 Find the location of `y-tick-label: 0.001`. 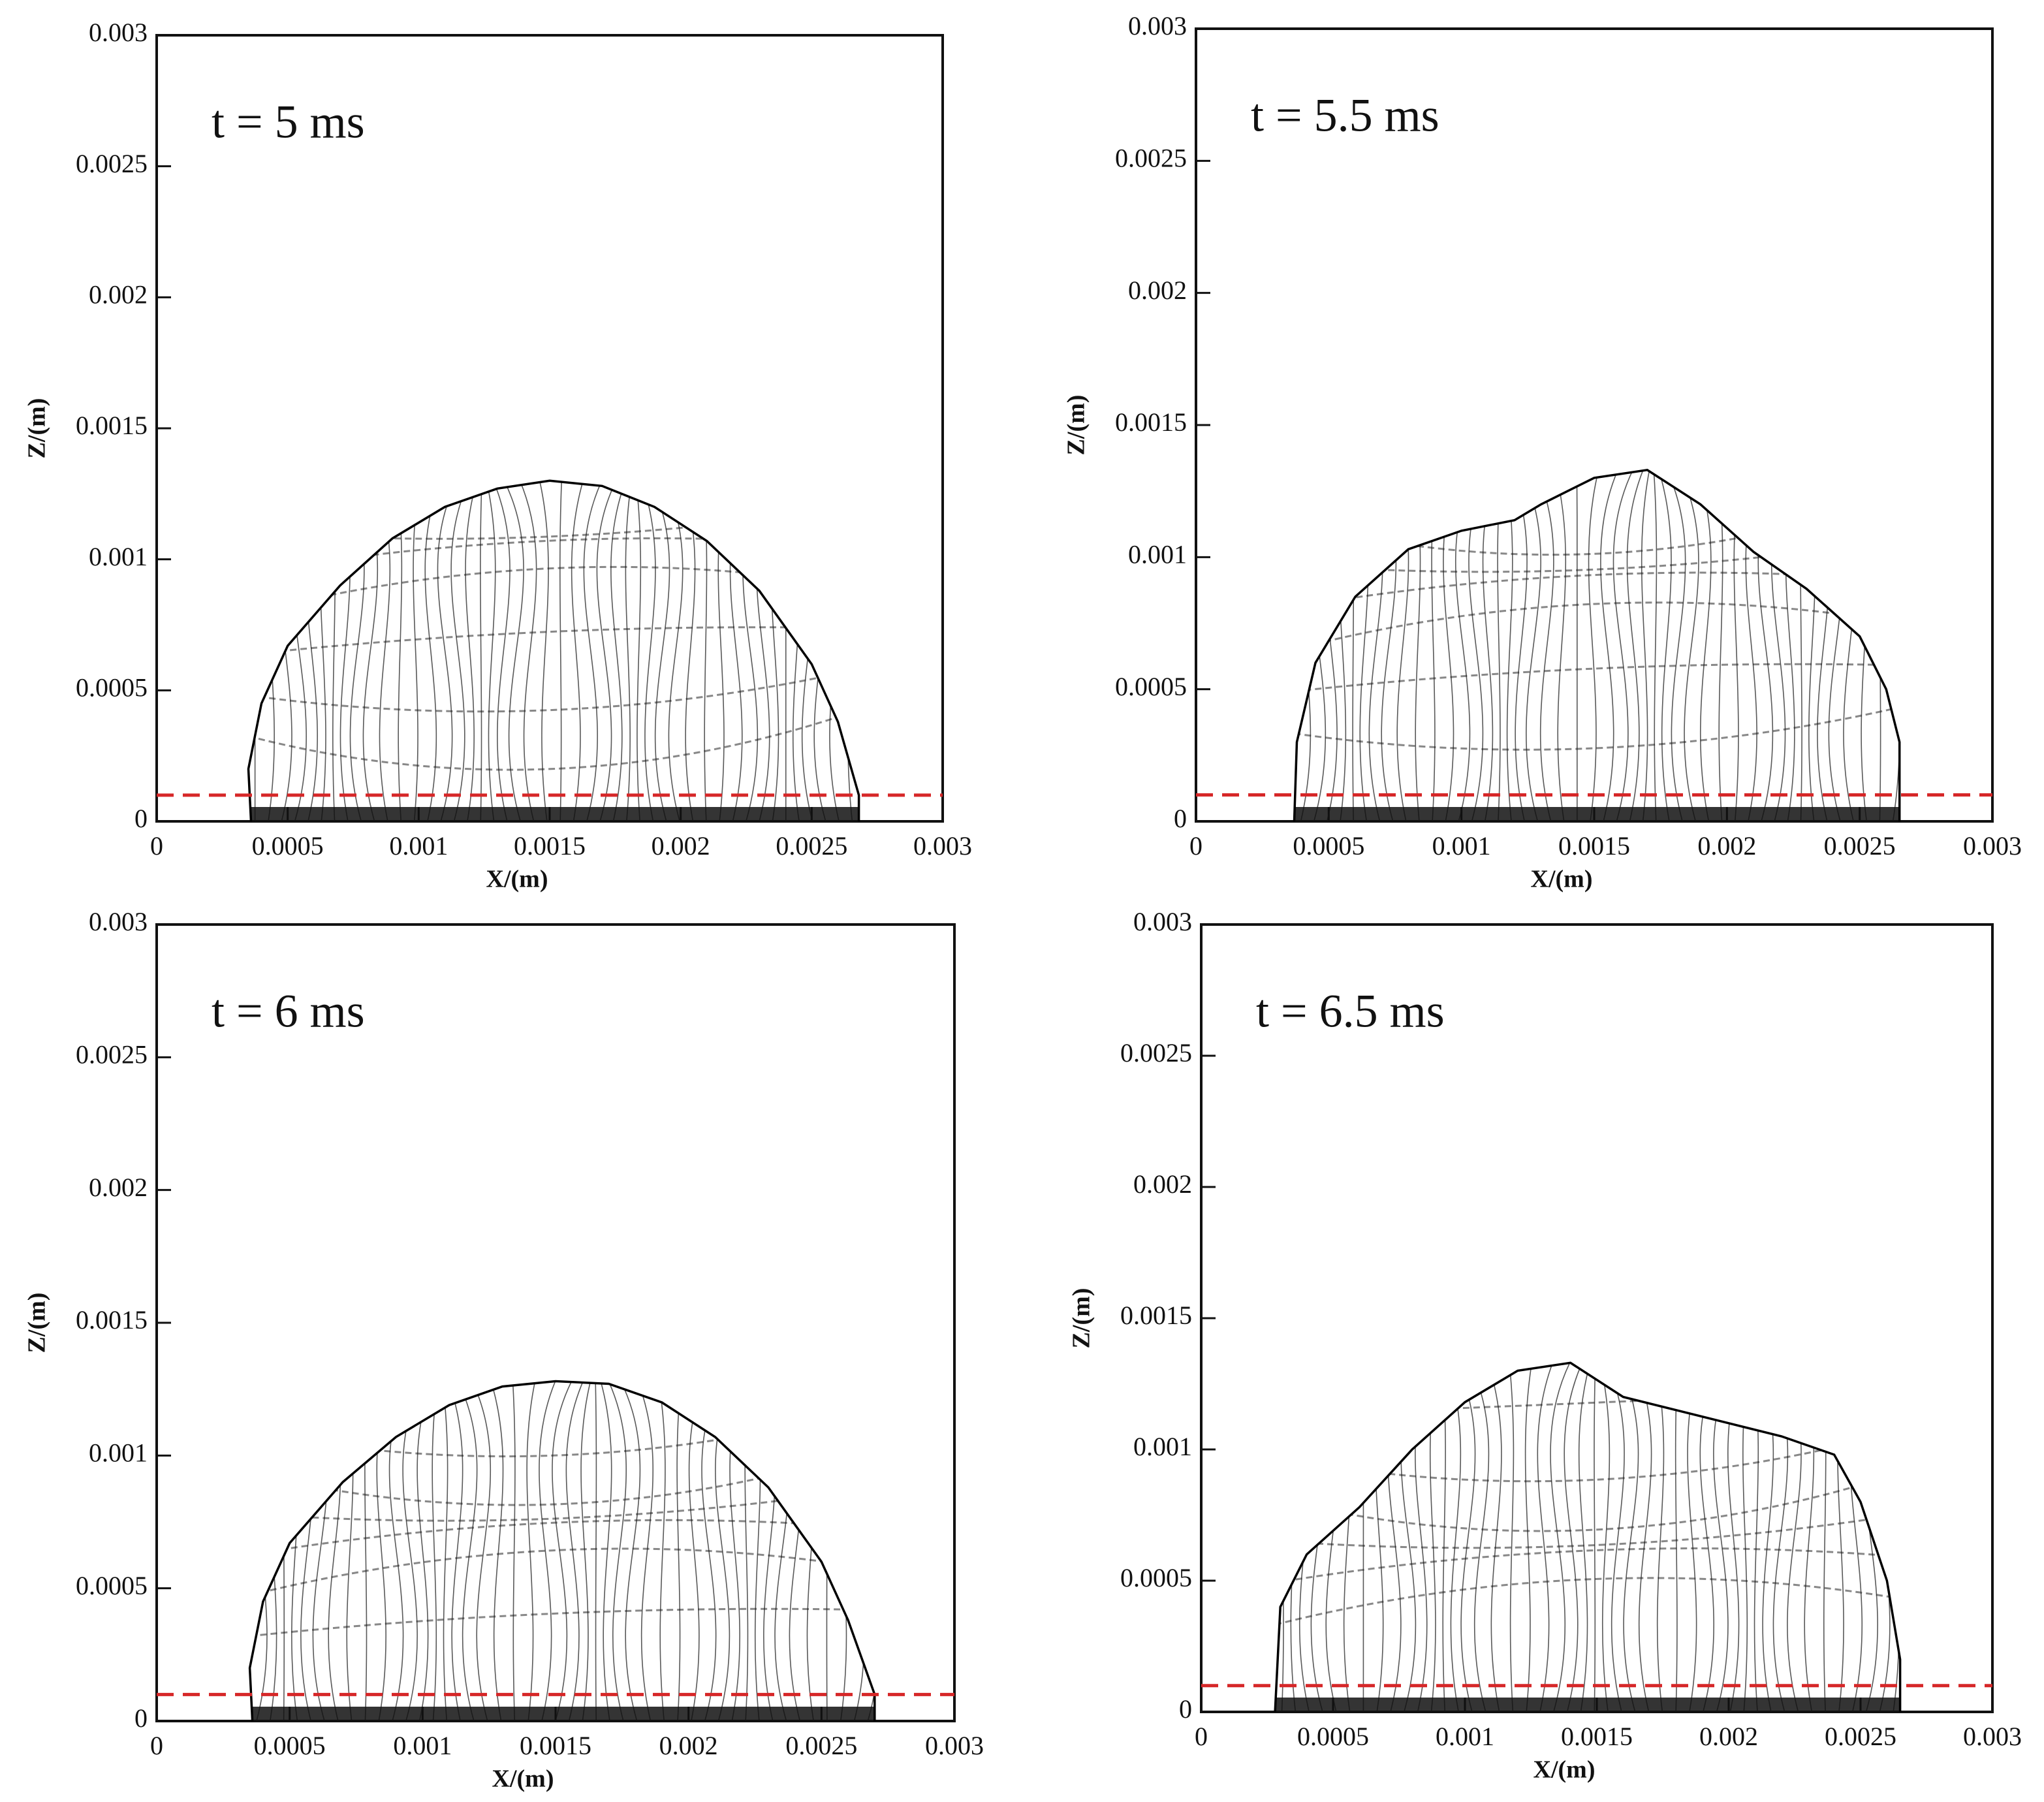

y-tick-label: 0.001 is located at coordinates (1162, 1446).